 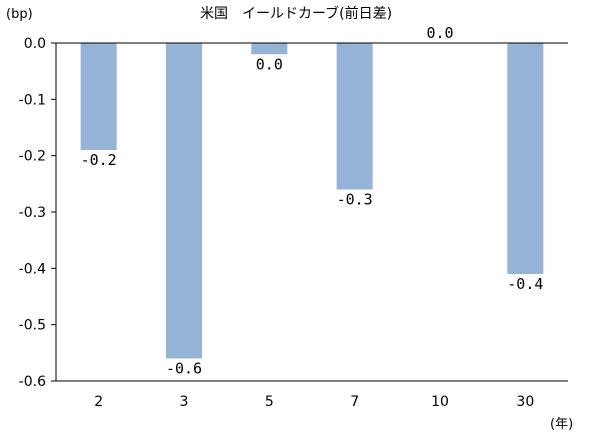 I want to click on x-unit-label: (年), so click(x=561, y=424).